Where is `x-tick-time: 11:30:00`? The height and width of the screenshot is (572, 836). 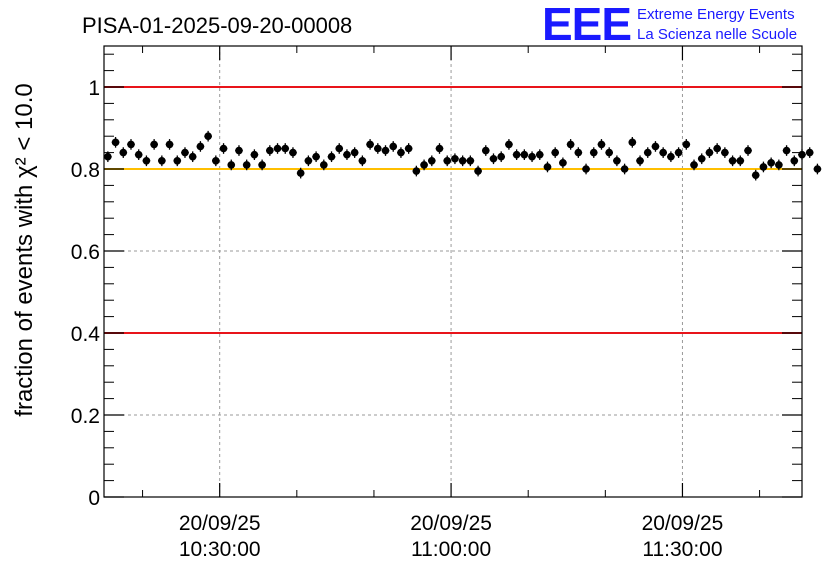 x-tick-time: 11:30:00 is located at coordinates (682, 549).